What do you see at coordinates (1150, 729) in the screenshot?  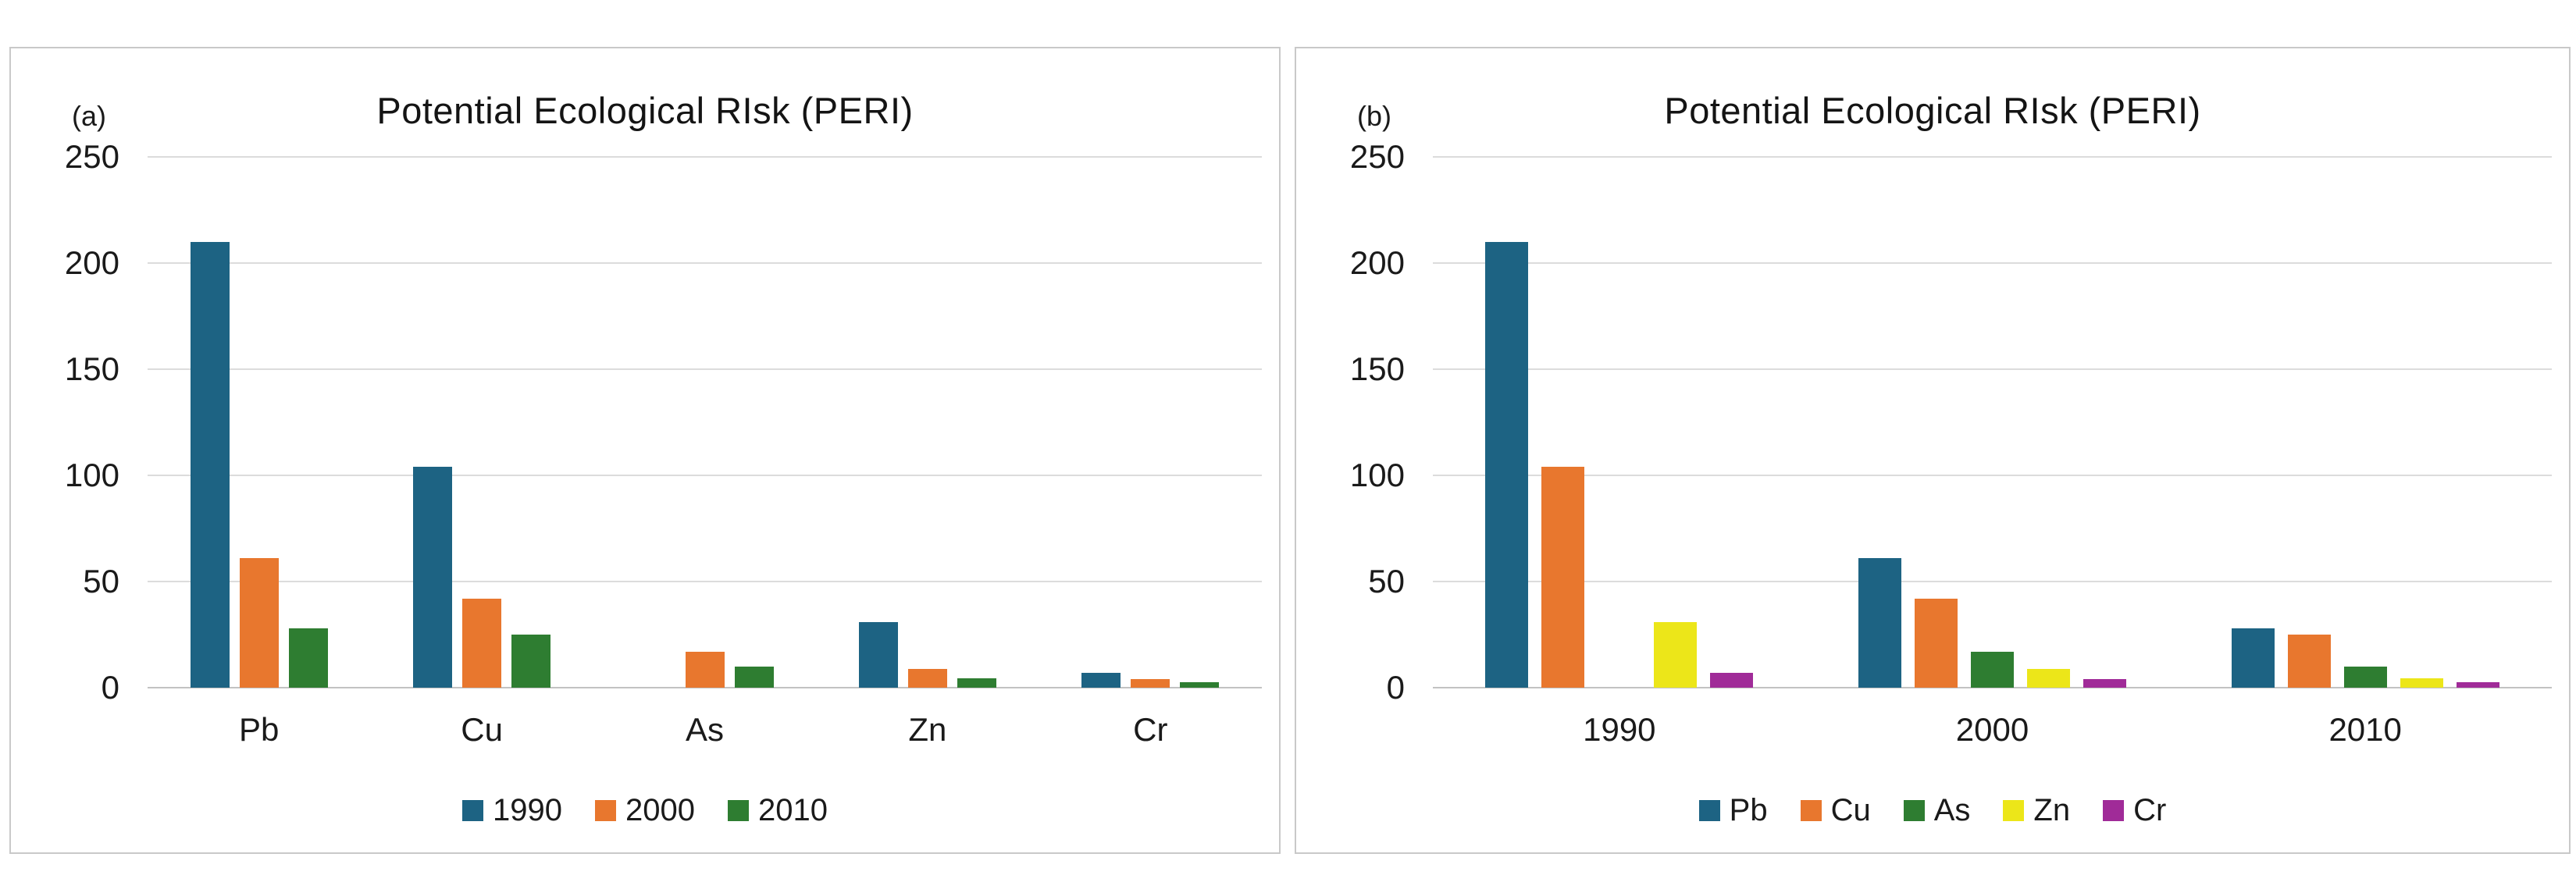 I see `x-axis-category-label: Cr` at bounding box center [1150, 729].